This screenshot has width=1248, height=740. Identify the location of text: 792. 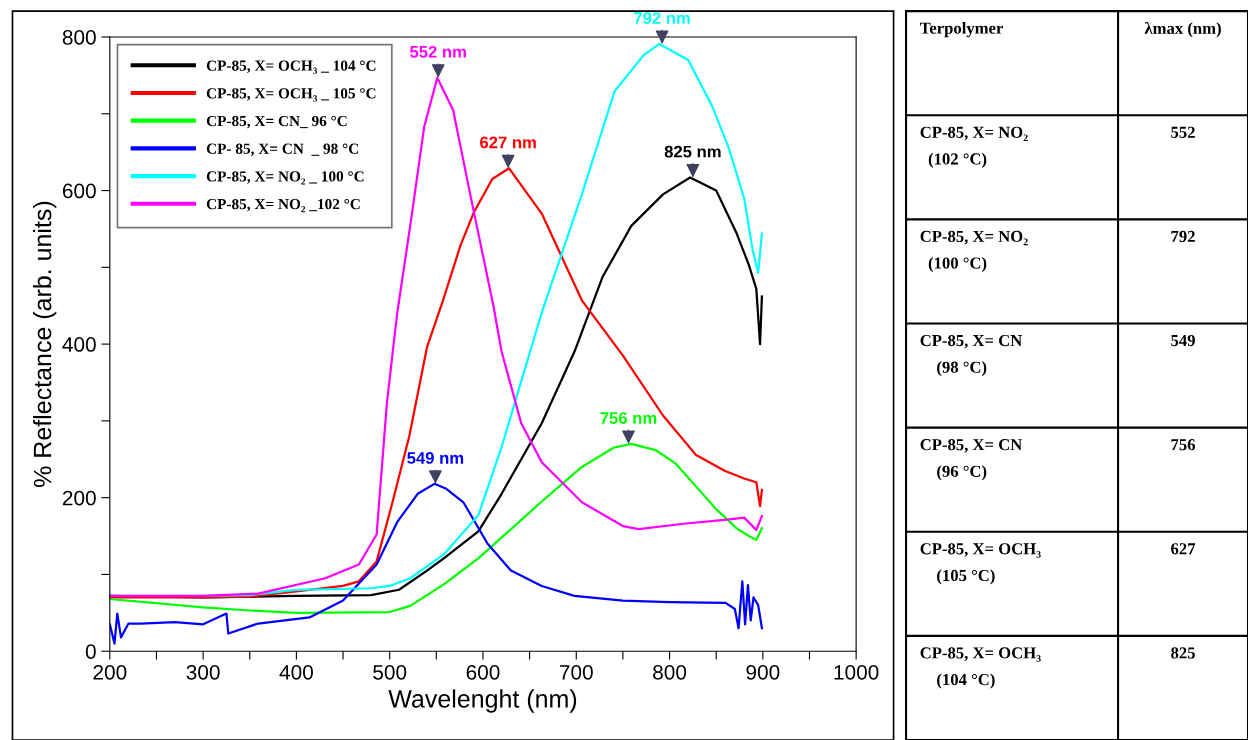
(1183, 236).